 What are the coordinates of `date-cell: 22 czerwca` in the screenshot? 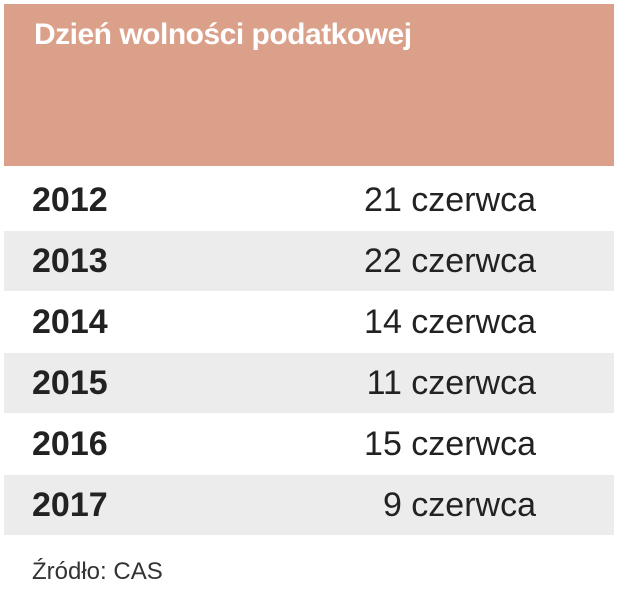 It's located at (450, 260).